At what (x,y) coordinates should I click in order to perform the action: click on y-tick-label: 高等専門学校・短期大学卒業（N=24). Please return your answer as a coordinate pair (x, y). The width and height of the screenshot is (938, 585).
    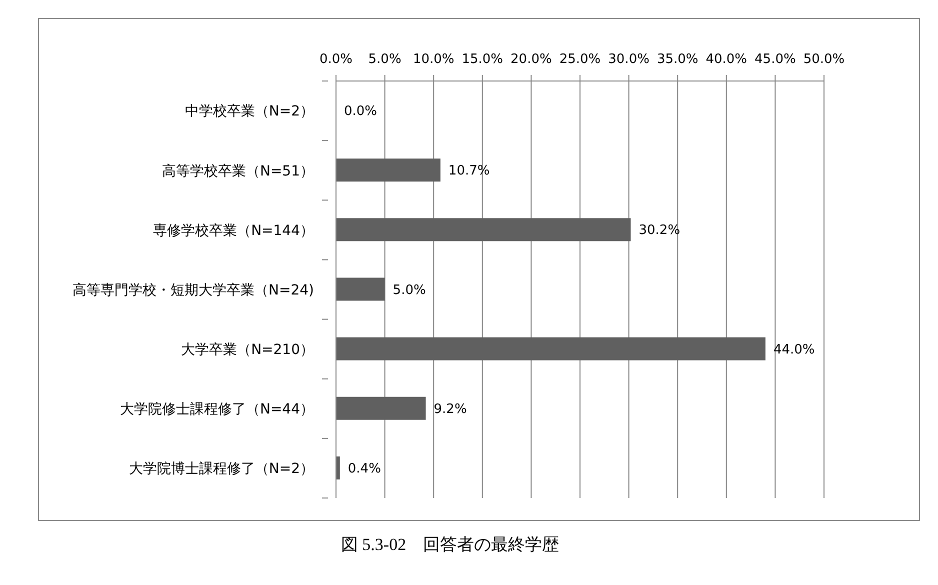
    Looking at the image, I should click on (193, 290).